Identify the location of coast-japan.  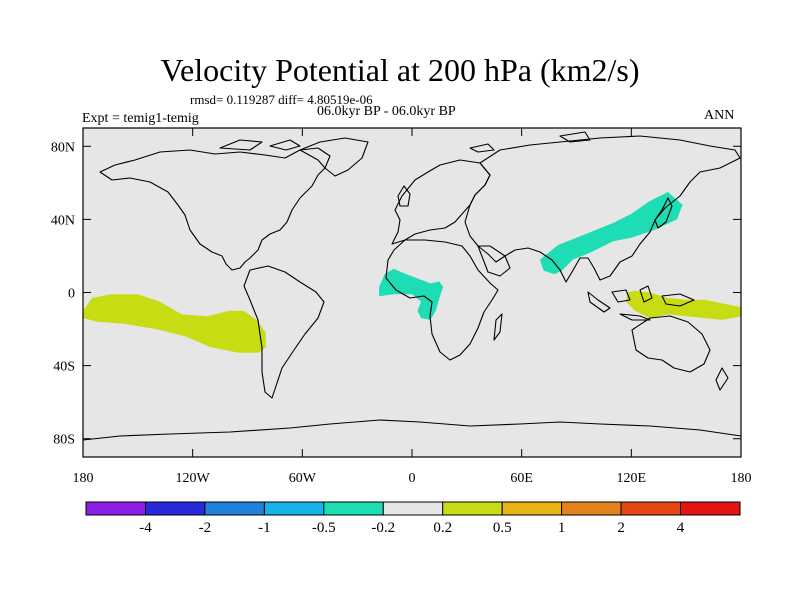
(663, 213).